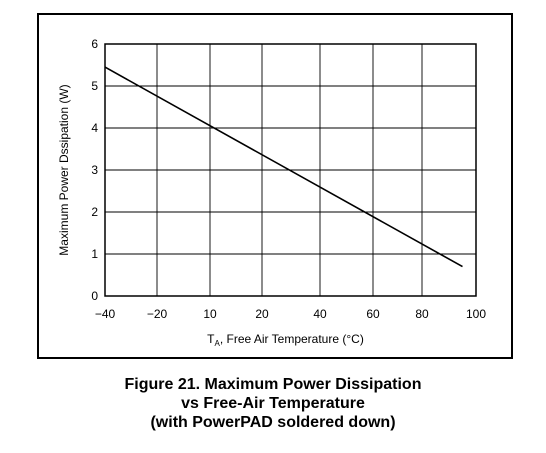  I want to click on y-tick-label: 5, so click(94, 86).